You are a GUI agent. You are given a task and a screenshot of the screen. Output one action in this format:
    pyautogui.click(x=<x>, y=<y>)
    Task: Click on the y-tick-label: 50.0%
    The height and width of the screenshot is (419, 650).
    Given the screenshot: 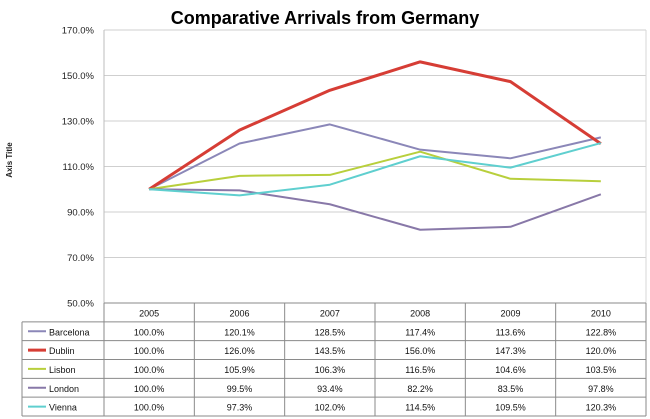 What is the action you would take?
    pyautogui.click(x=80, y=304)
    